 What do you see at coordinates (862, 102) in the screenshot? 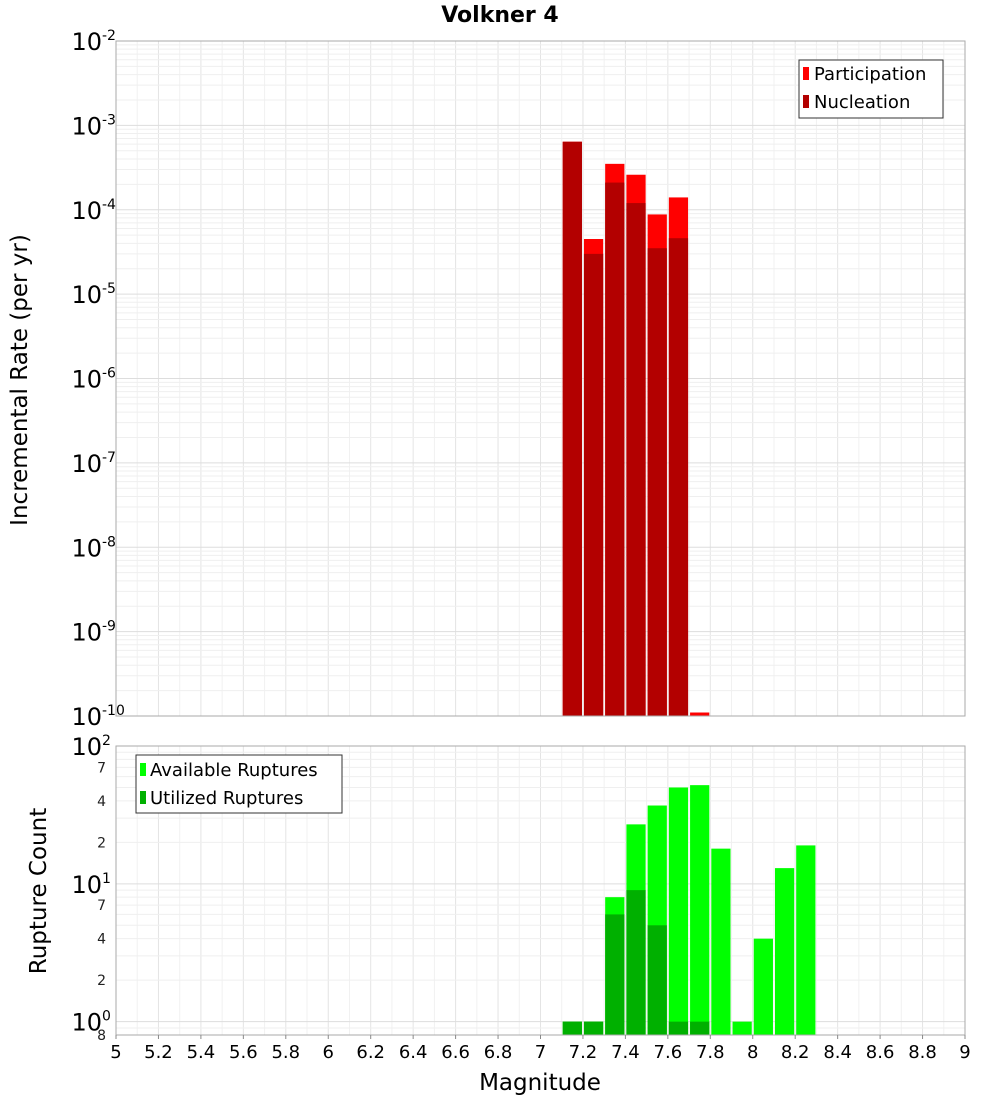
I see `nucleation-legend-label: Nucleation` at bounding box center [862, 102].